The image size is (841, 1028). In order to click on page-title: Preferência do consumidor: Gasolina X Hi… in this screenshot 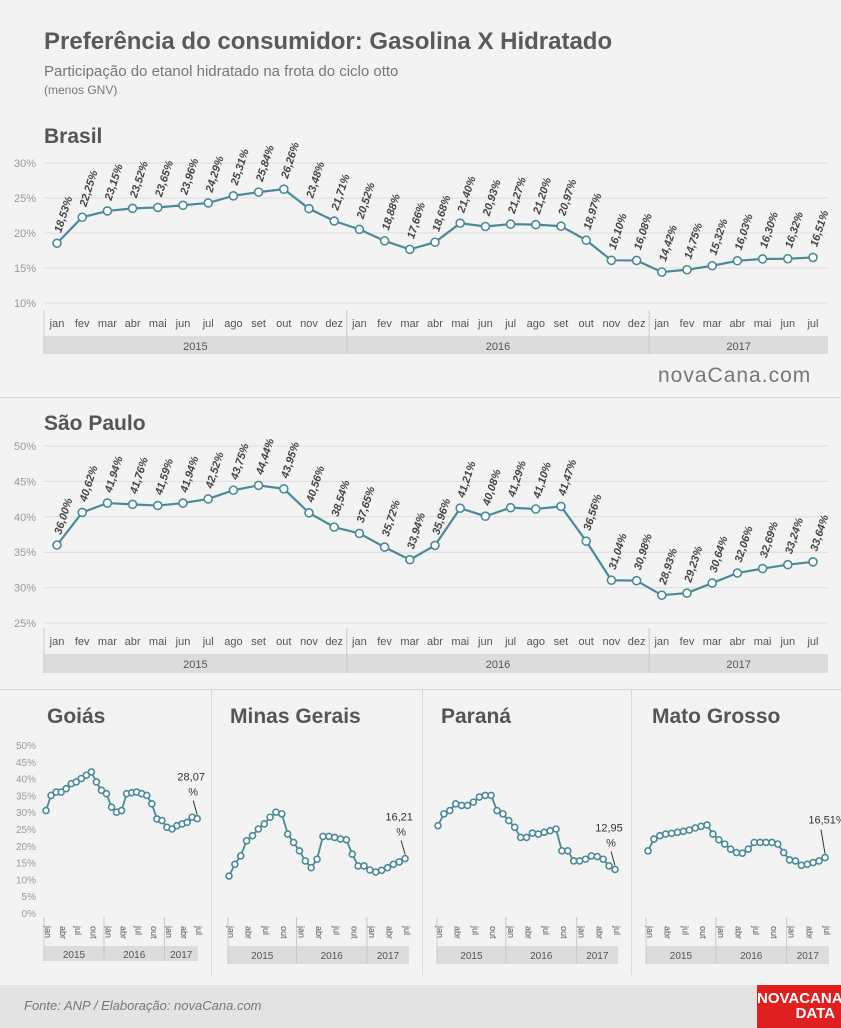, I will do `click(328, 41)`.